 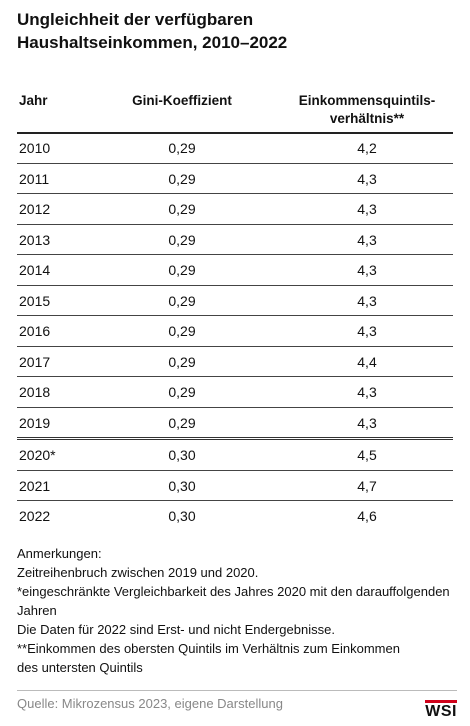 I want to click on table-cell: 4,2, so click(x=367, y=148).